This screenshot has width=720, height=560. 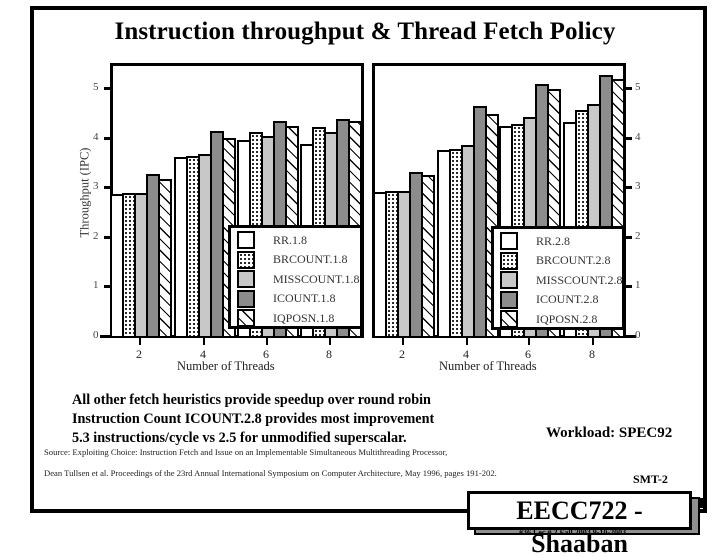 I want to click on legend-item: ICOUNT.1.8, so click(x=286, y=298).